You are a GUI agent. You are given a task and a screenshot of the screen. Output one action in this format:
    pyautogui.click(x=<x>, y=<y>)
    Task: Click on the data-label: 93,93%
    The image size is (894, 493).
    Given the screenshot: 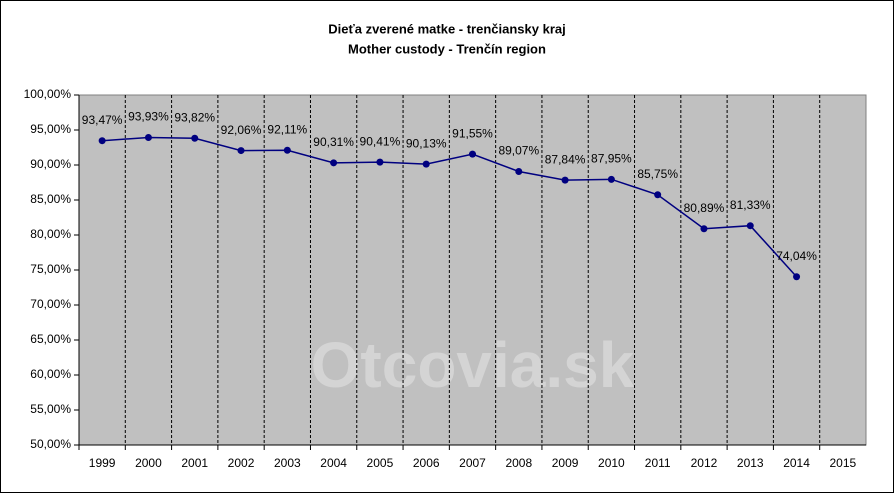 What is the action you would take?
    pyautogui.click(x=148, y=117)
    